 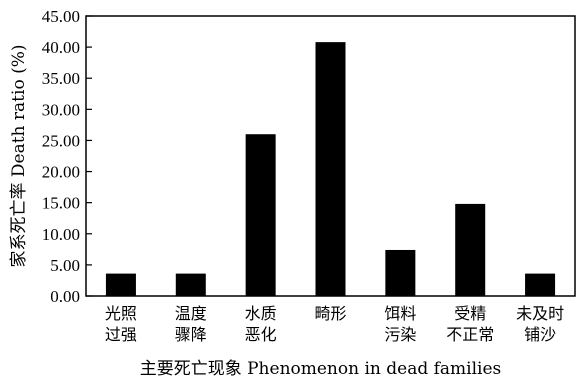 What do you see at coordinates (330, 313) in the screenshot?
I see `x-category-label: 畸形` at bounding box center [330, 313].